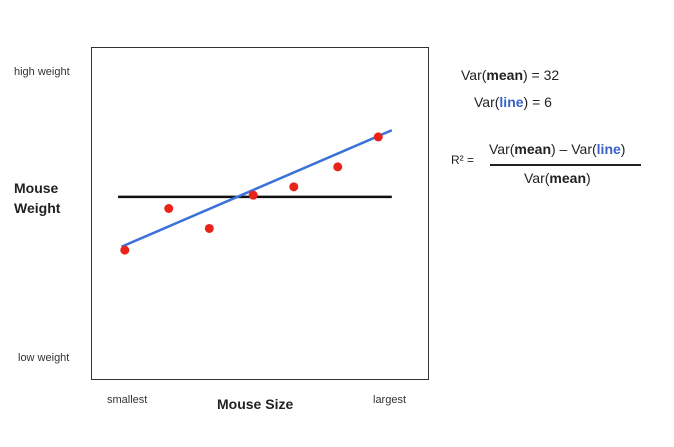 The height and width of the screenshot is (447, 674). What do you see at coordinates (565, 165) in the screenshot?
I see `fraction-bar` at bounding box center [565, 165].